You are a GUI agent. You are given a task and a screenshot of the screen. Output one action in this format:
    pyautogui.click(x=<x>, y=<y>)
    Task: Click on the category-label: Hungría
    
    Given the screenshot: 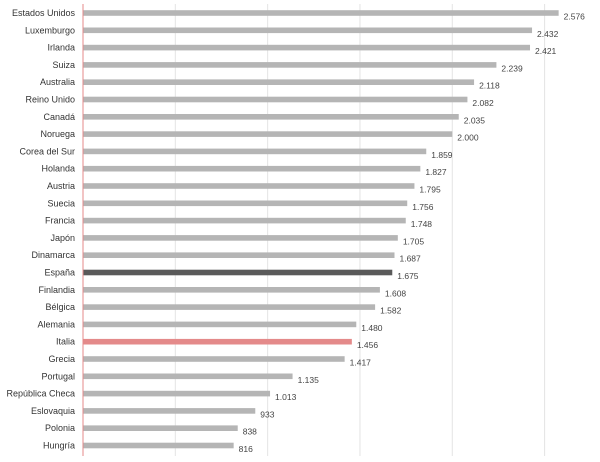 What is the action you would take?
    pyautogui.click(x=59, y=446)
    